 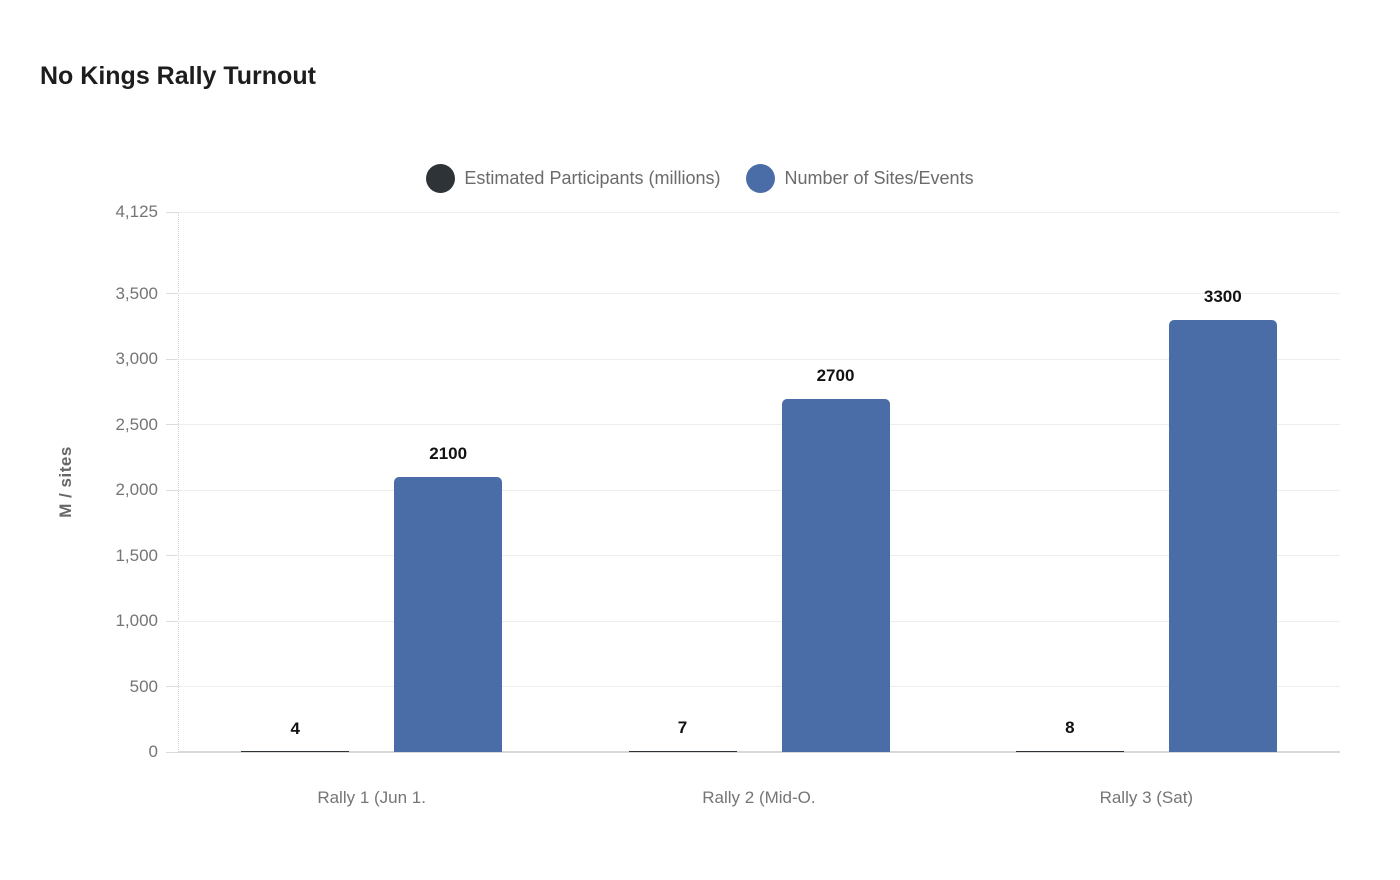 What do you see at coordinates (1146, 797) in the screenshot?
I see `x-axis-label: Rally 3 (Sat)` at bounding box center [1146, 797].